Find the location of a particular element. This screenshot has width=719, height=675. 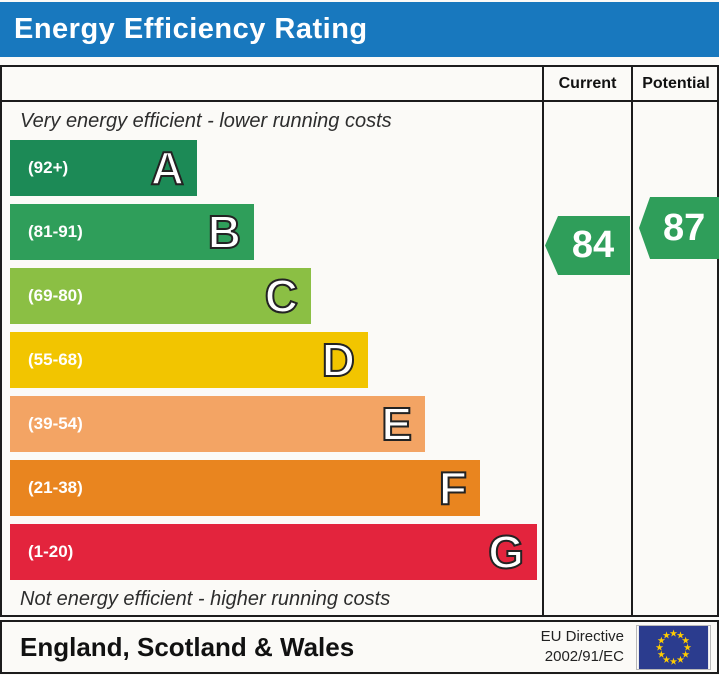

column-divider-potential is located at coordinates (632, 341).